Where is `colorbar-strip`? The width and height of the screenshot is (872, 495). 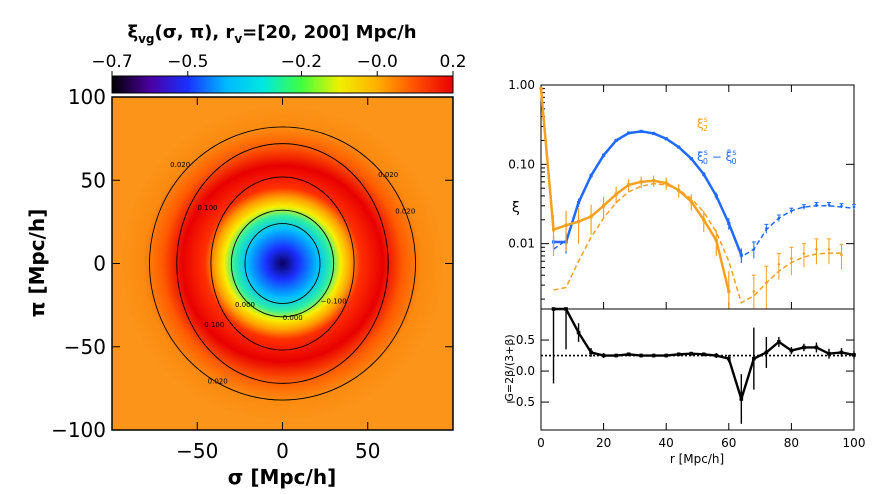
colorbar-strip is located at coordinates (282, 84).